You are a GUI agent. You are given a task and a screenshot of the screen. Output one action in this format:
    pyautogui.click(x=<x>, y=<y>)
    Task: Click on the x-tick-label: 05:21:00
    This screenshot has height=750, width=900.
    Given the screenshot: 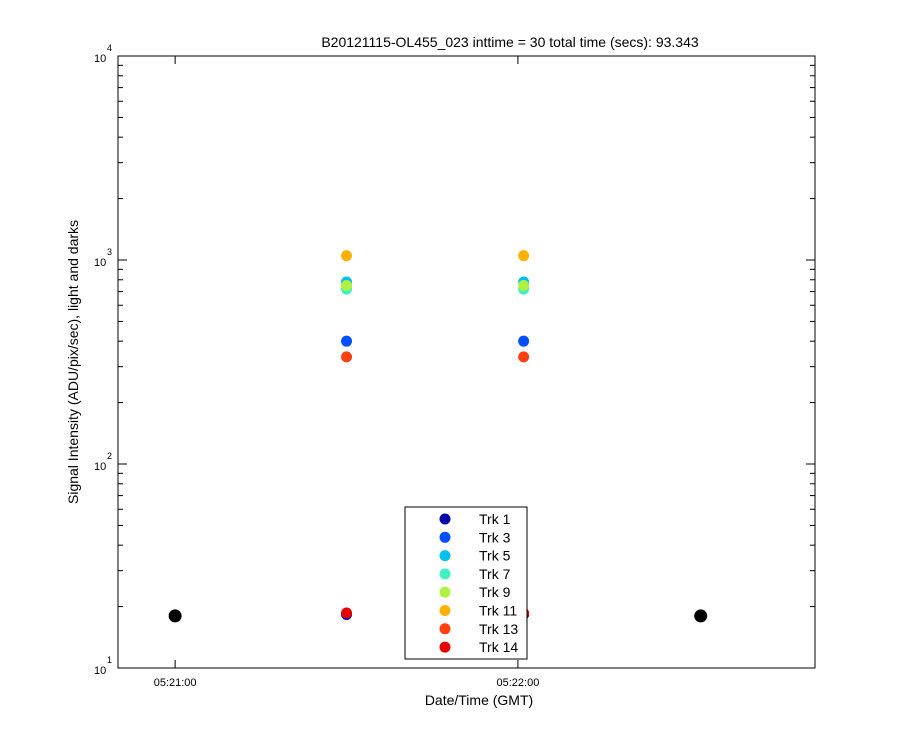 What is the action you would take?
    pyautogui.click(x=175, y=683)
    